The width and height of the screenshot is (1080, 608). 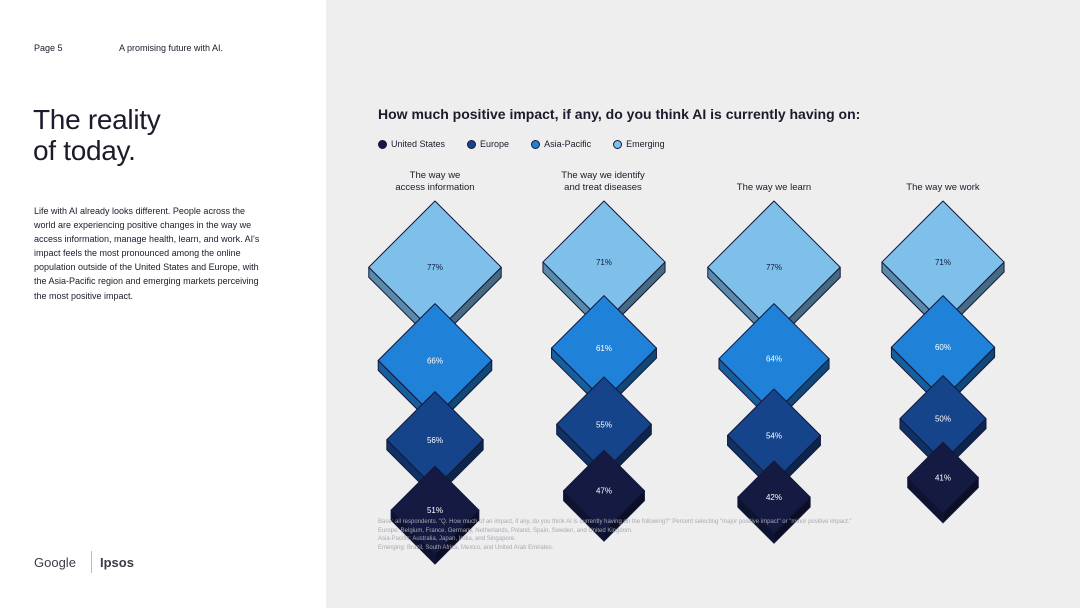 What do you see at coordinates (435, 175) in the screenshot?
I see `category-label-line: The way we` at bounding box center [435, 175].